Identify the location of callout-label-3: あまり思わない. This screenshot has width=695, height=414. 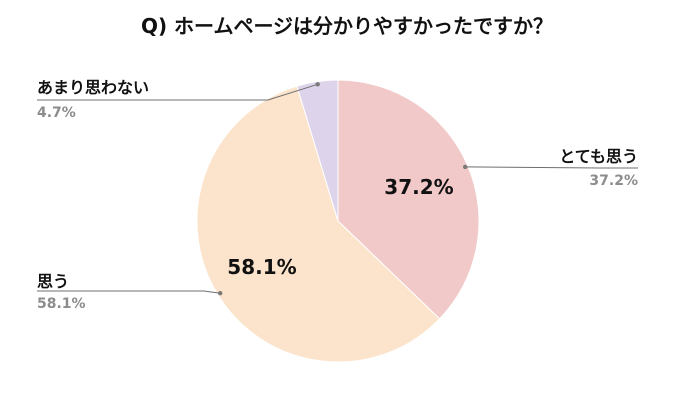
(93, 87).